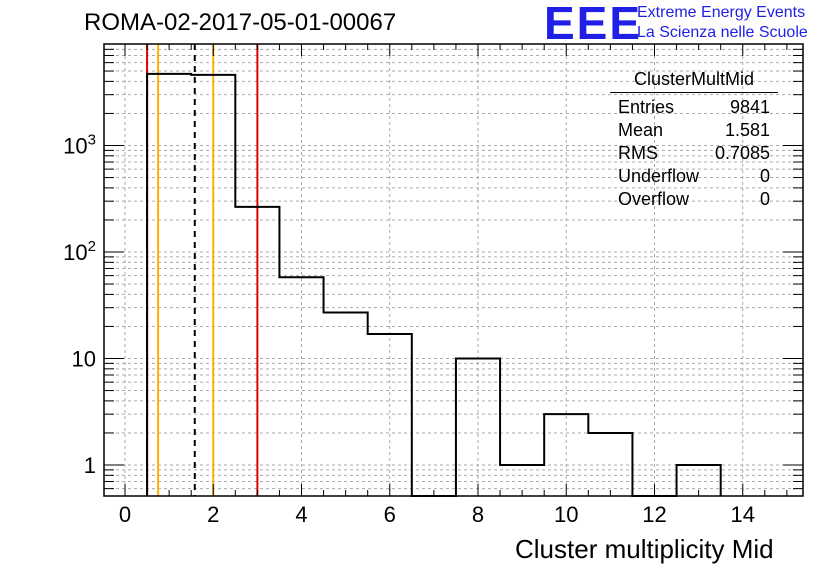  Describe the element at coordinates (390, 514) in the screenshot. I see `x-tick-label: 6` at that location.